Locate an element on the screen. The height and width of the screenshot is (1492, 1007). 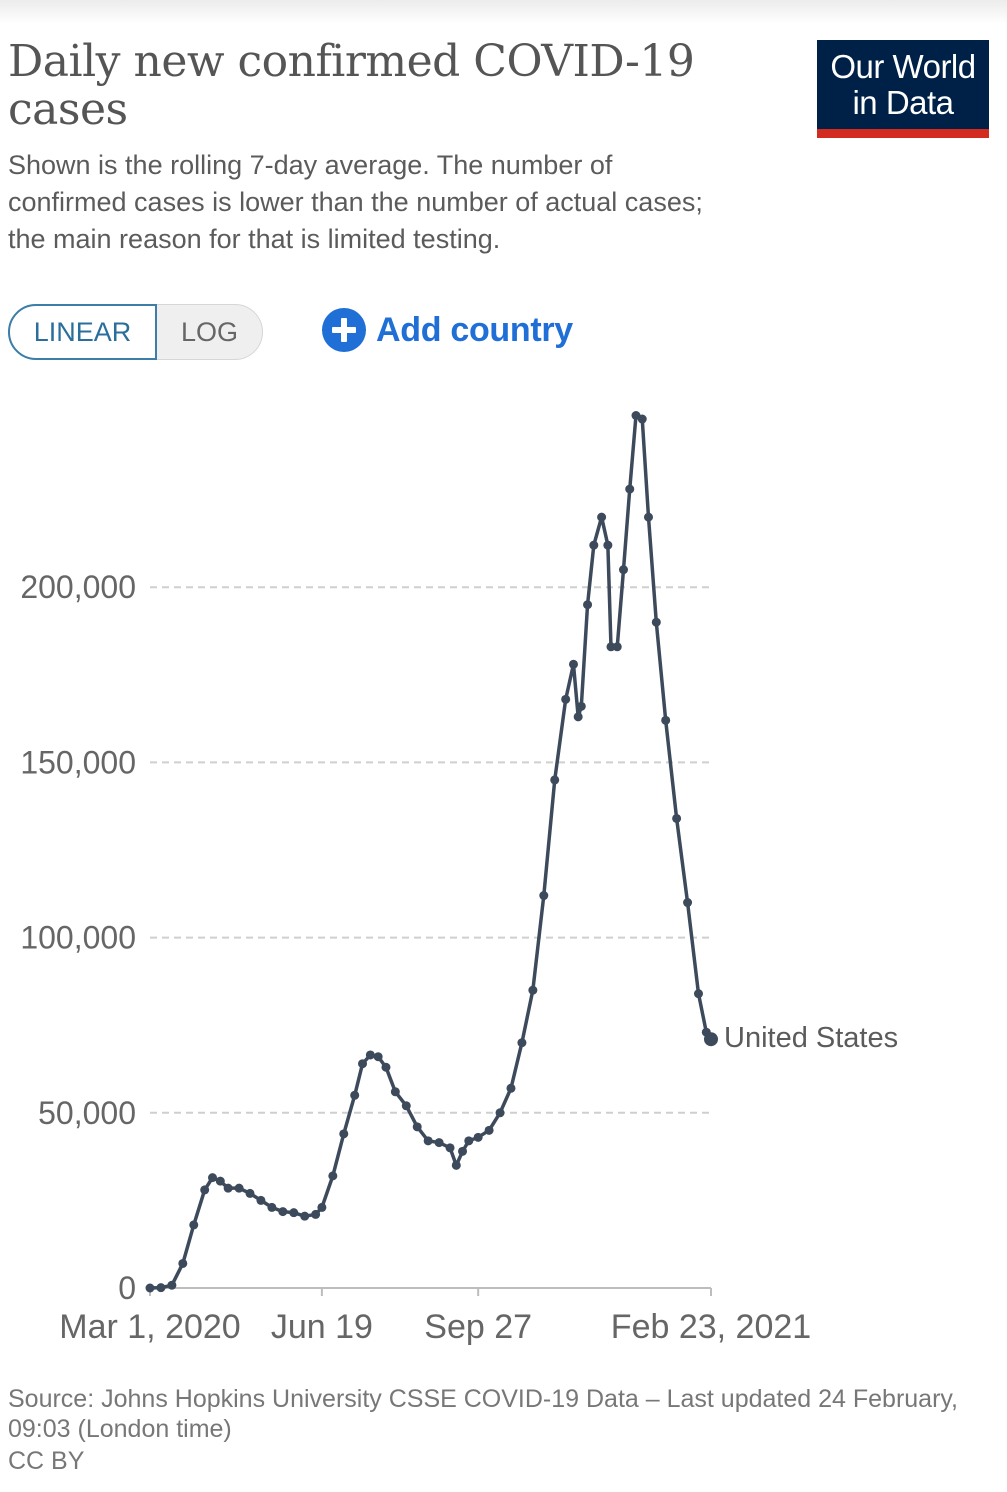
add-country-button: Add country is located at coordinates (447, 330).